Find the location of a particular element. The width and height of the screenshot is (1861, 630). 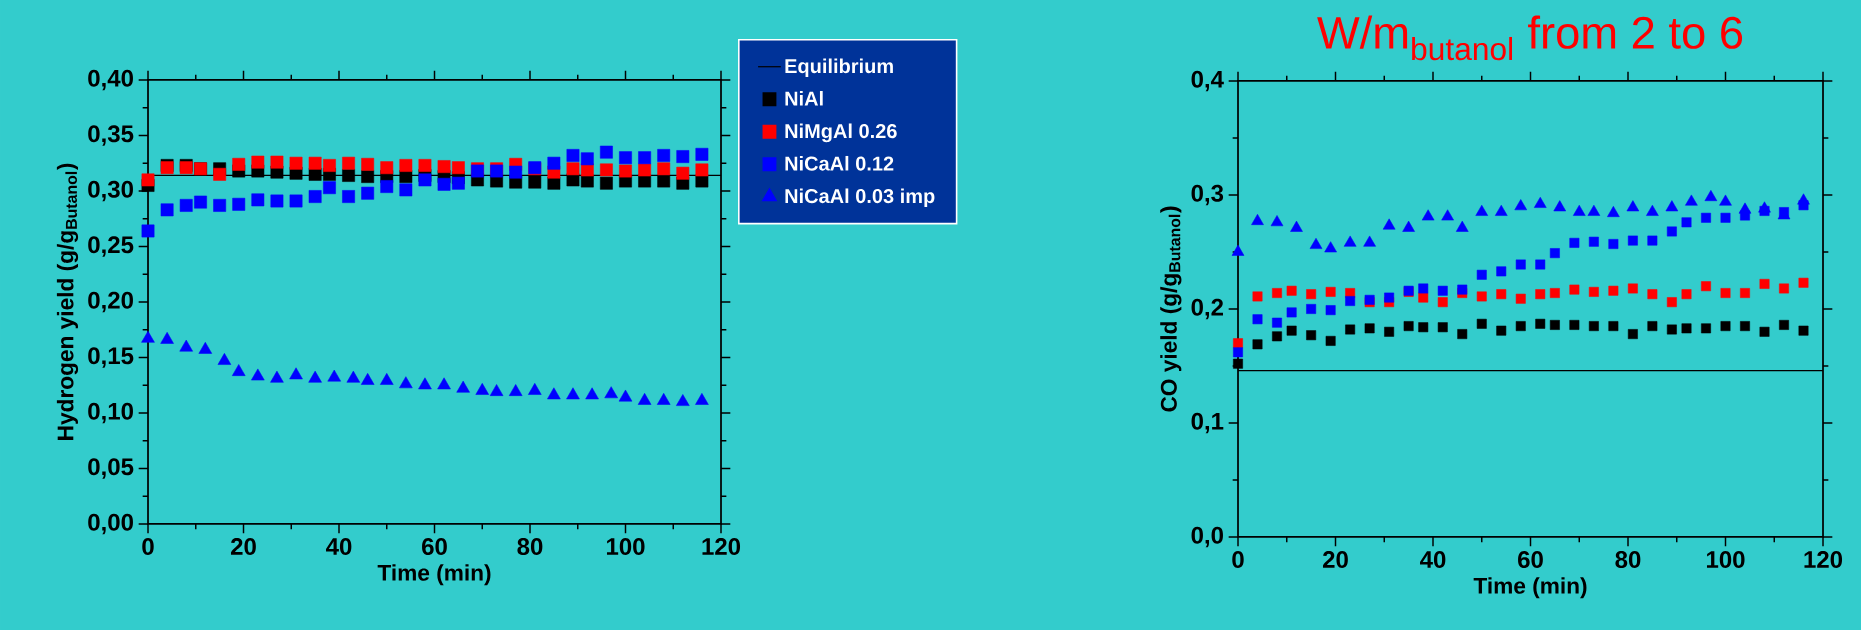

y-axis-title: Hydrogen yield (g/g$_{Butanol}$) is located at coordinates (67, 301).